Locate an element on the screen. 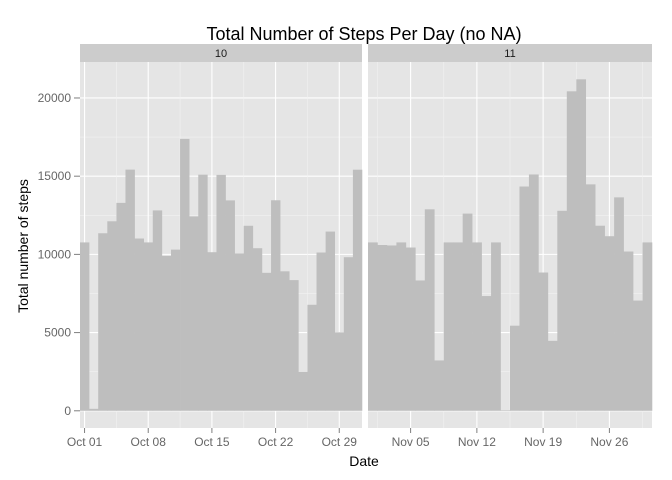  x-tick-label: Nov 19 is located at coordinates (543, 442).